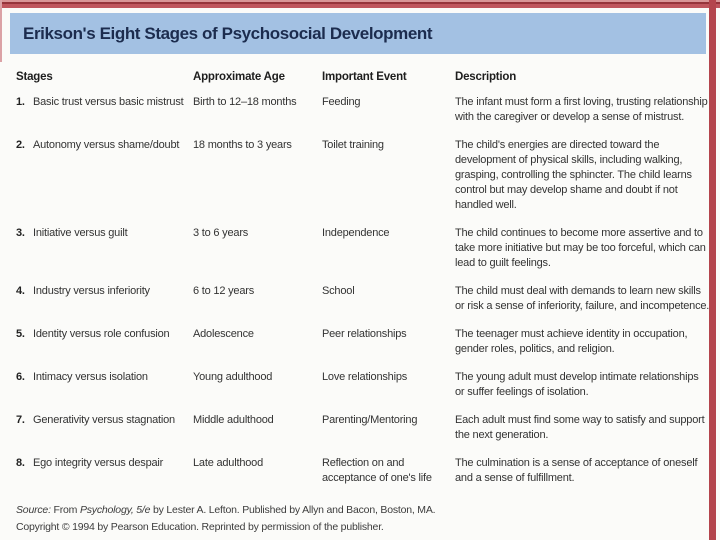  What do you see at coordinates (104, 175) in the screenshot?
I see `stage-cell: 2. Autonomy versus shame/doubt` at bounding box center [104, 175].